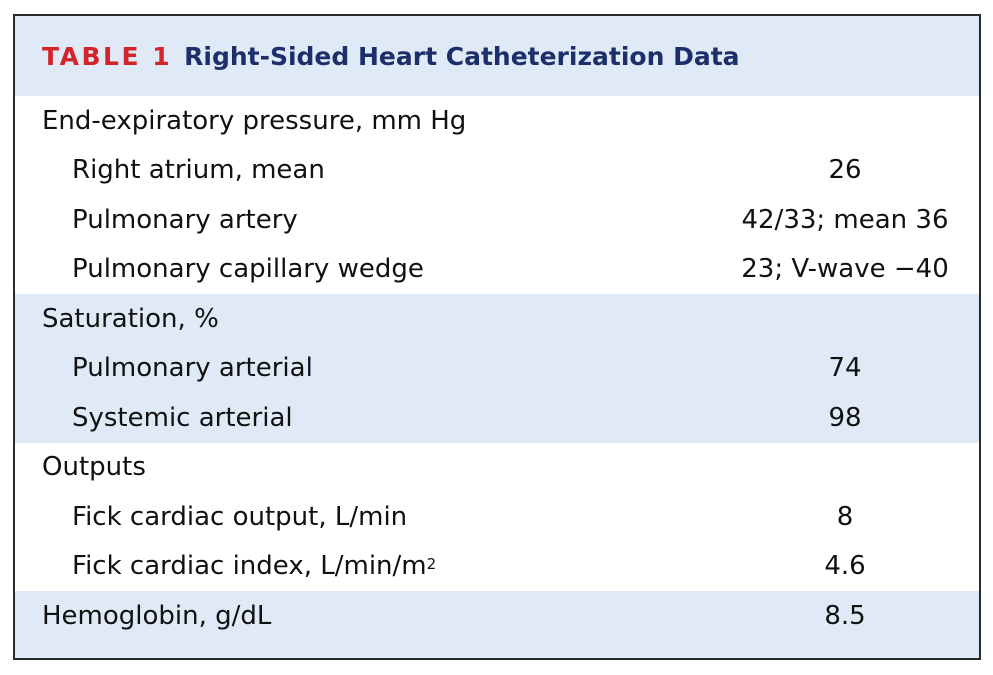 The image size is (993, 675). What do you see at coordinates (94, 467) in the screenshot?
I see `row-label: Outputs` at bounding box center [94, 467].